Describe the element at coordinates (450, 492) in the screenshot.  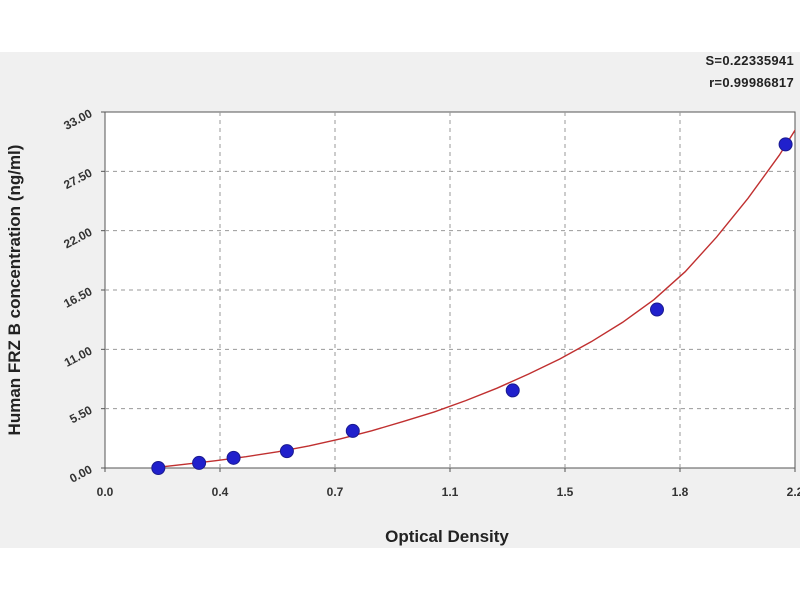
I see `x-tick-label: 1.1` at that location.